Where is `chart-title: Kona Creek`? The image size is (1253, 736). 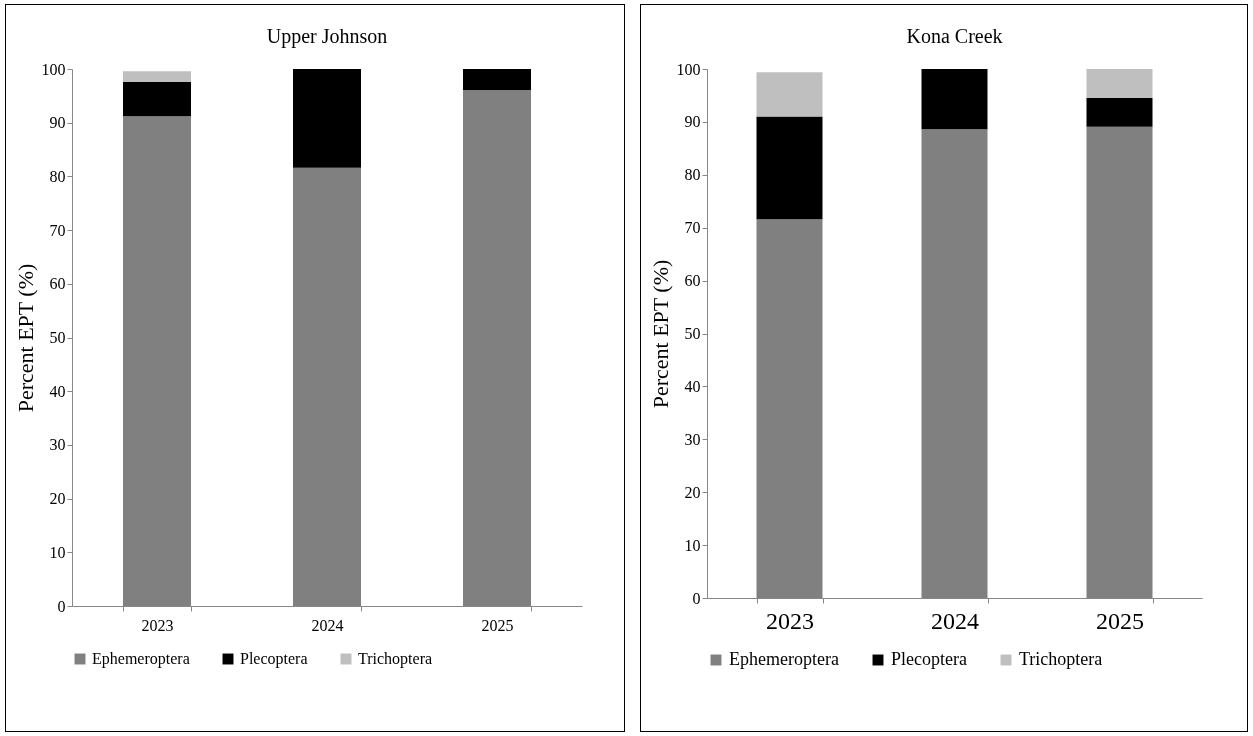 chart-title: Kona Creek is located at coordinates (954, 36).